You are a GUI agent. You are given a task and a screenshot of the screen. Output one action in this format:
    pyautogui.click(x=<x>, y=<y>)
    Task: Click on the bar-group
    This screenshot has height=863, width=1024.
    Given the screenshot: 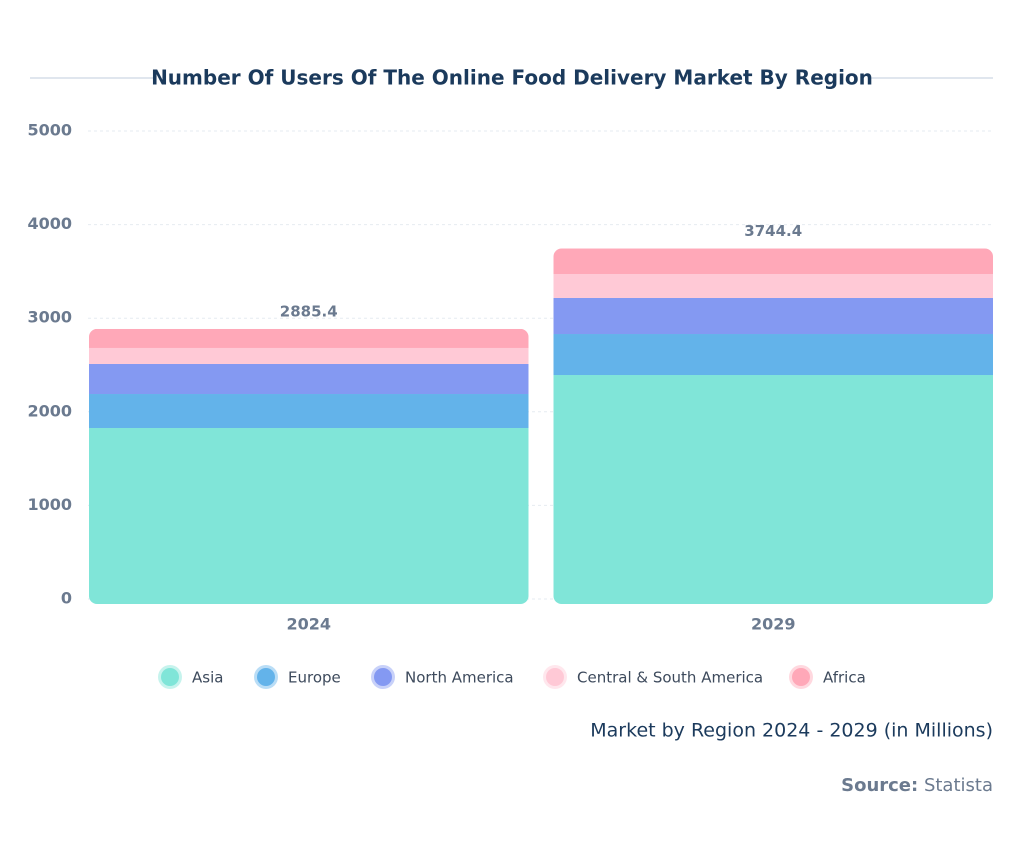 What is the action you would take?
    pyautogui.click(x=309, y=466)
    